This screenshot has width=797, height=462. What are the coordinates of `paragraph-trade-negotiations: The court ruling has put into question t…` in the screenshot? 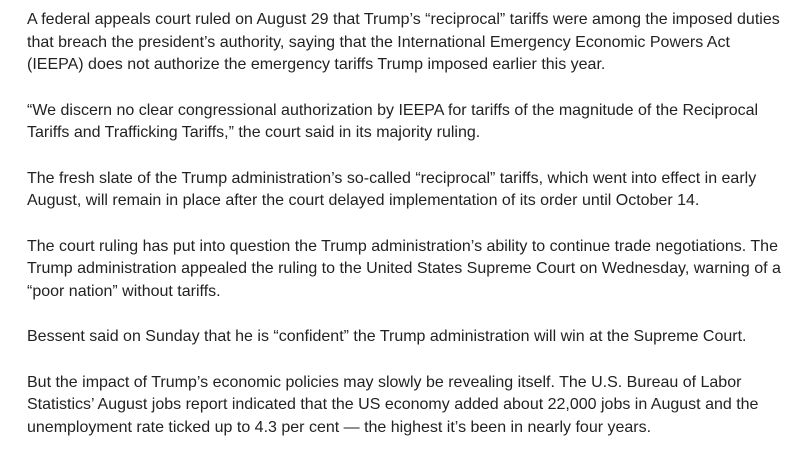 It's located at (404, 268).